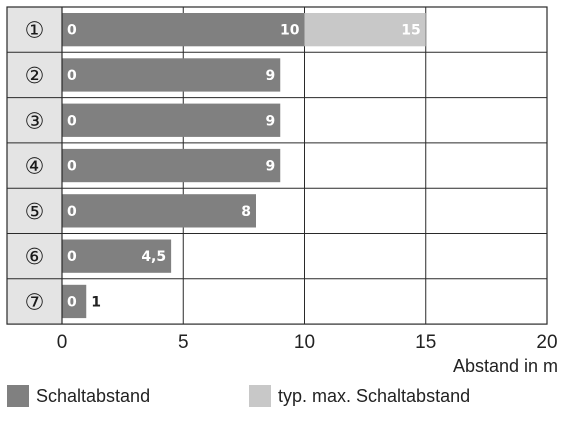 The height and width of the screenshot is (421, 563). I want to click on bar-start-label-5: 0, so click(72, 212).